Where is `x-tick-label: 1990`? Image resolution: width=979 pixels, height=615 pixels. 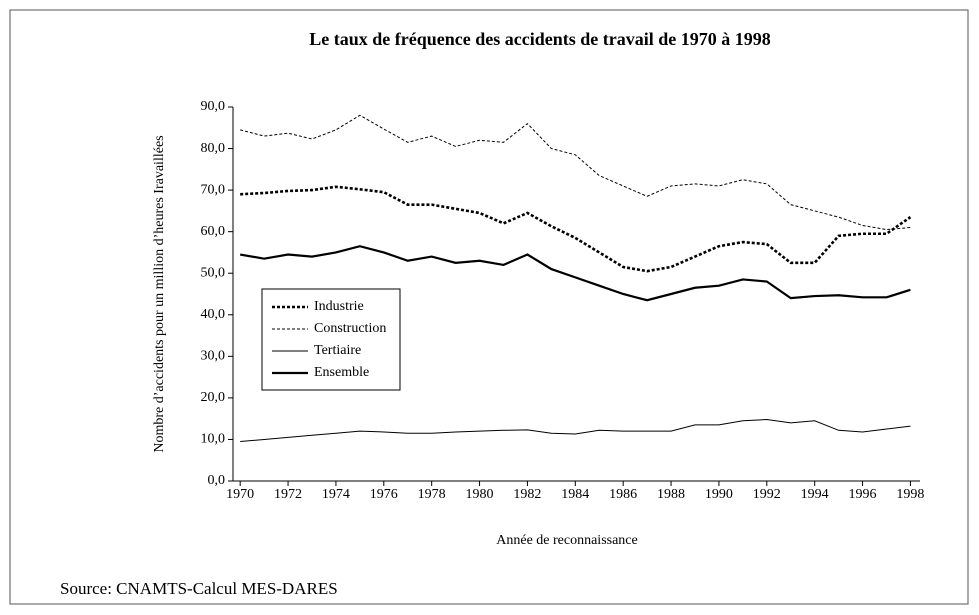
x-tick-label: 1990 is located at coordinates (719, 494).